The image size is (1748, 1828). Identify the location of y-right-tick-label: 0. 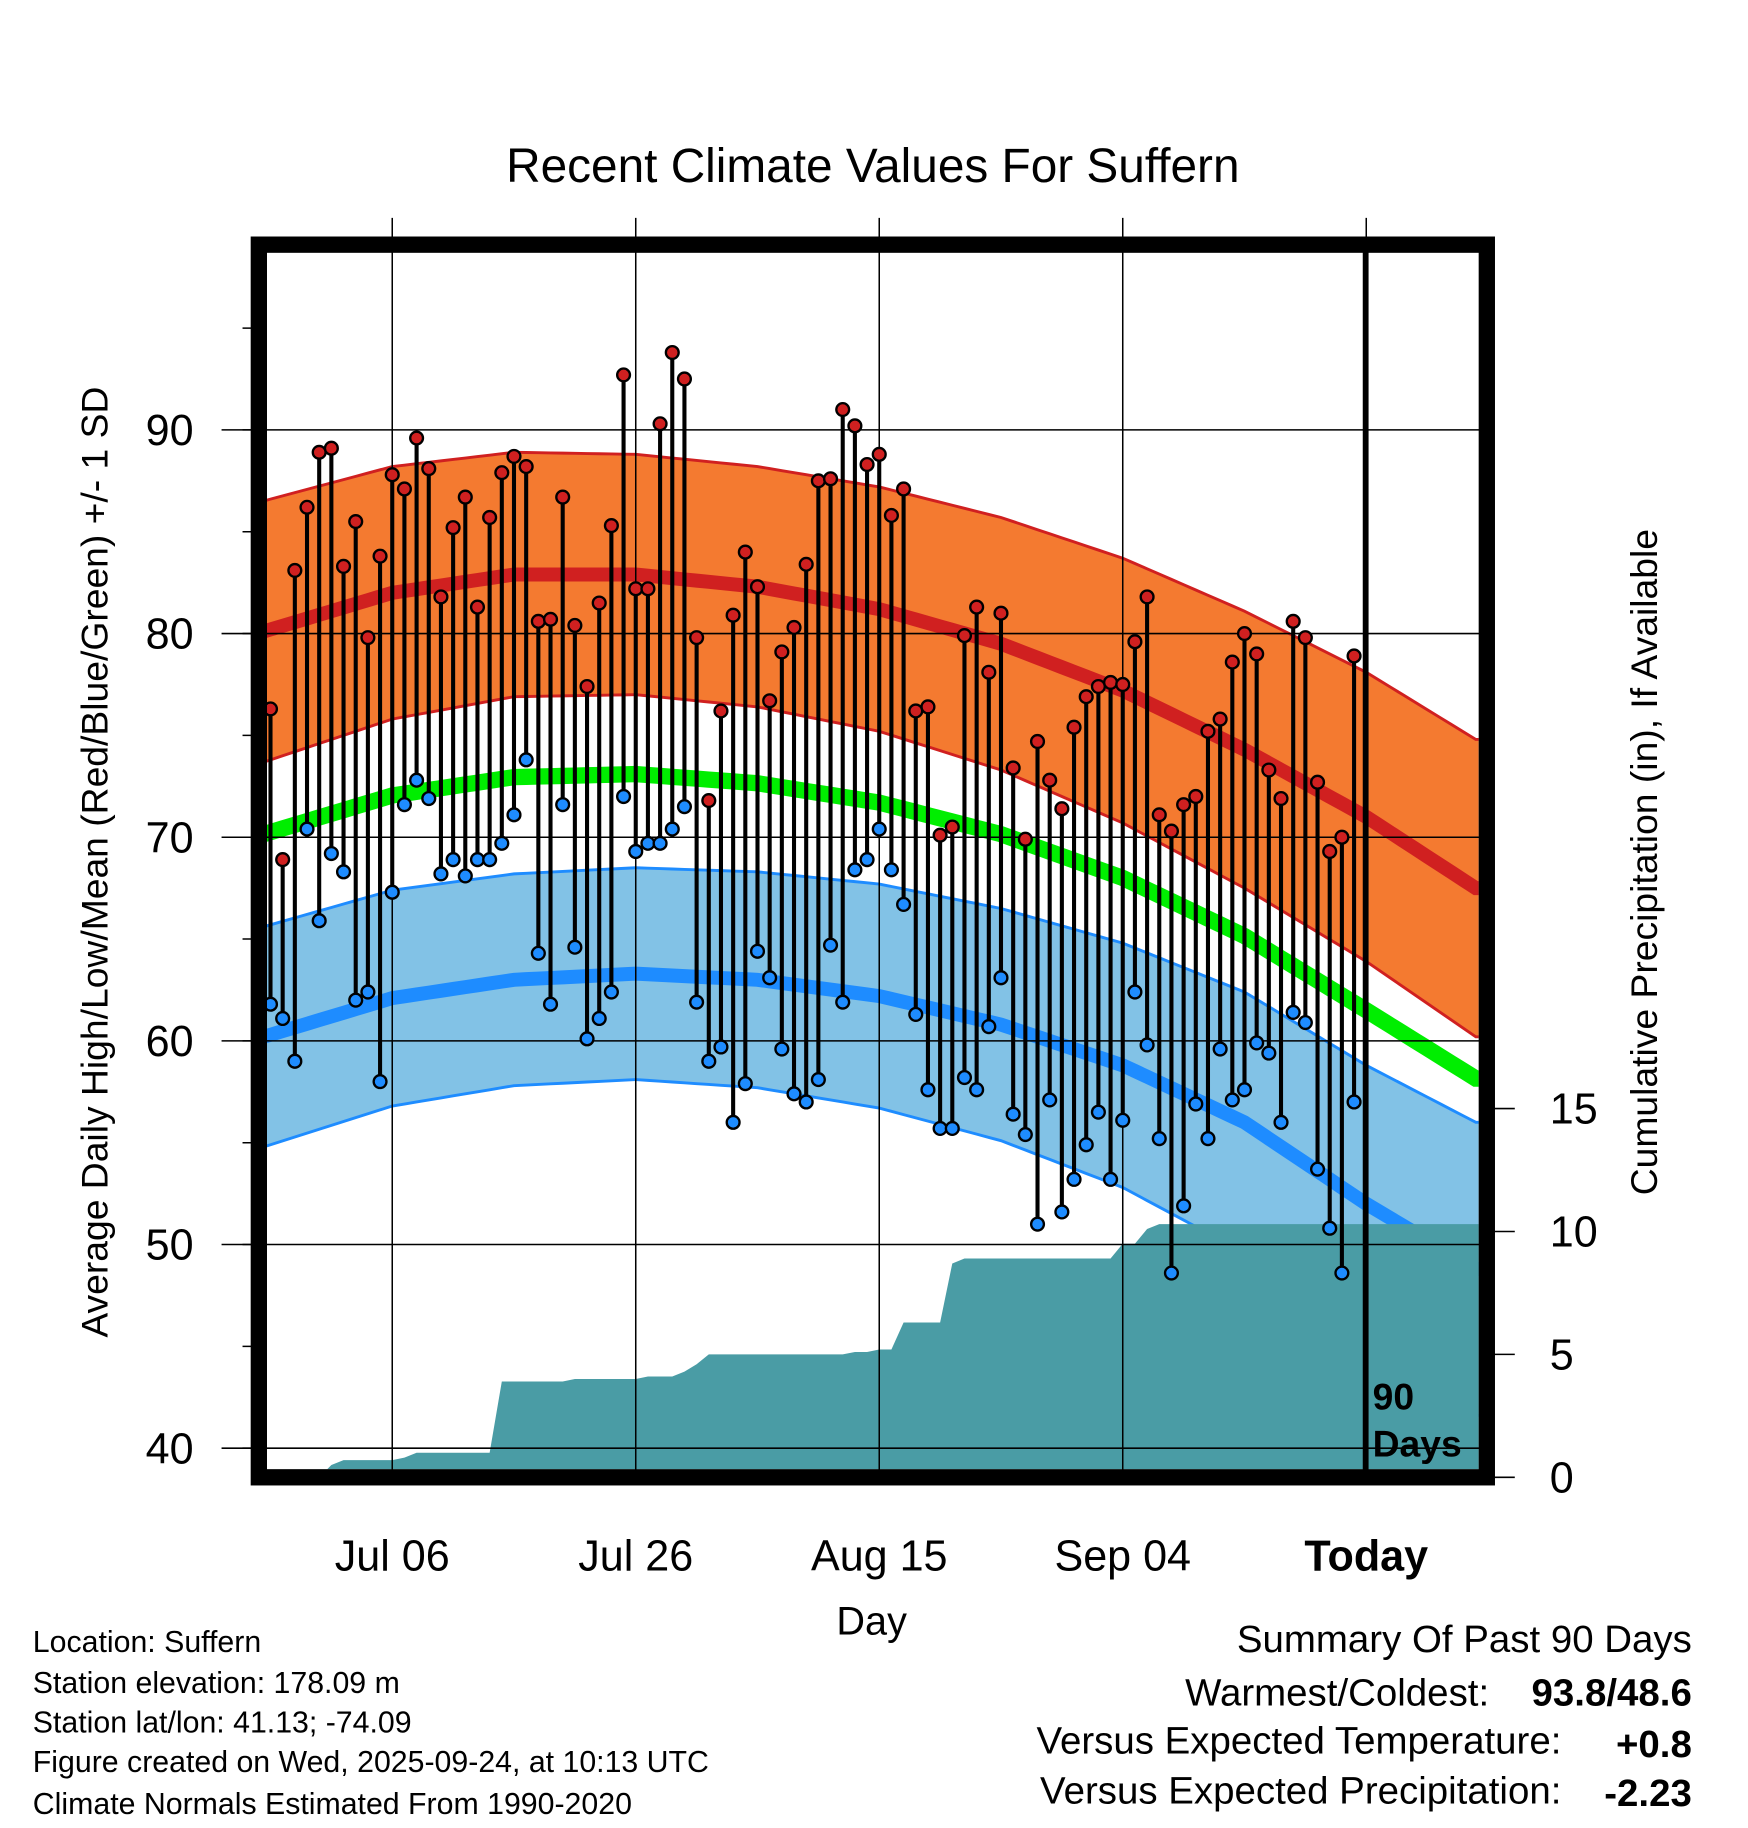
(1562, 1478).